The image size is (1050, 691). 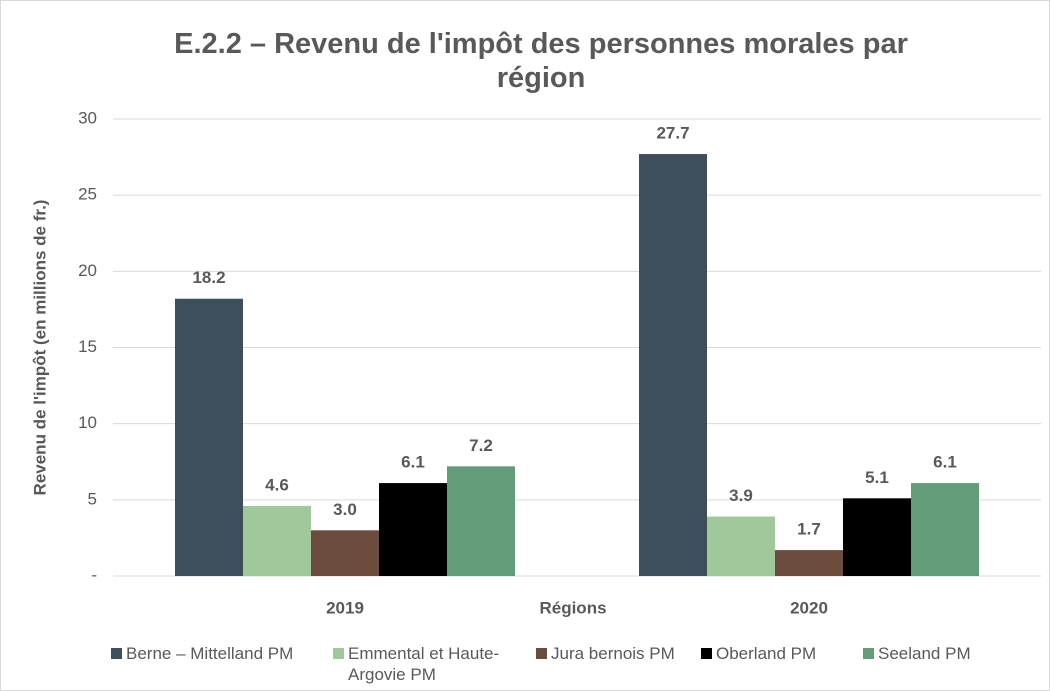 I want to click on x-tick-label: 2019, so click(x=345, y=607).